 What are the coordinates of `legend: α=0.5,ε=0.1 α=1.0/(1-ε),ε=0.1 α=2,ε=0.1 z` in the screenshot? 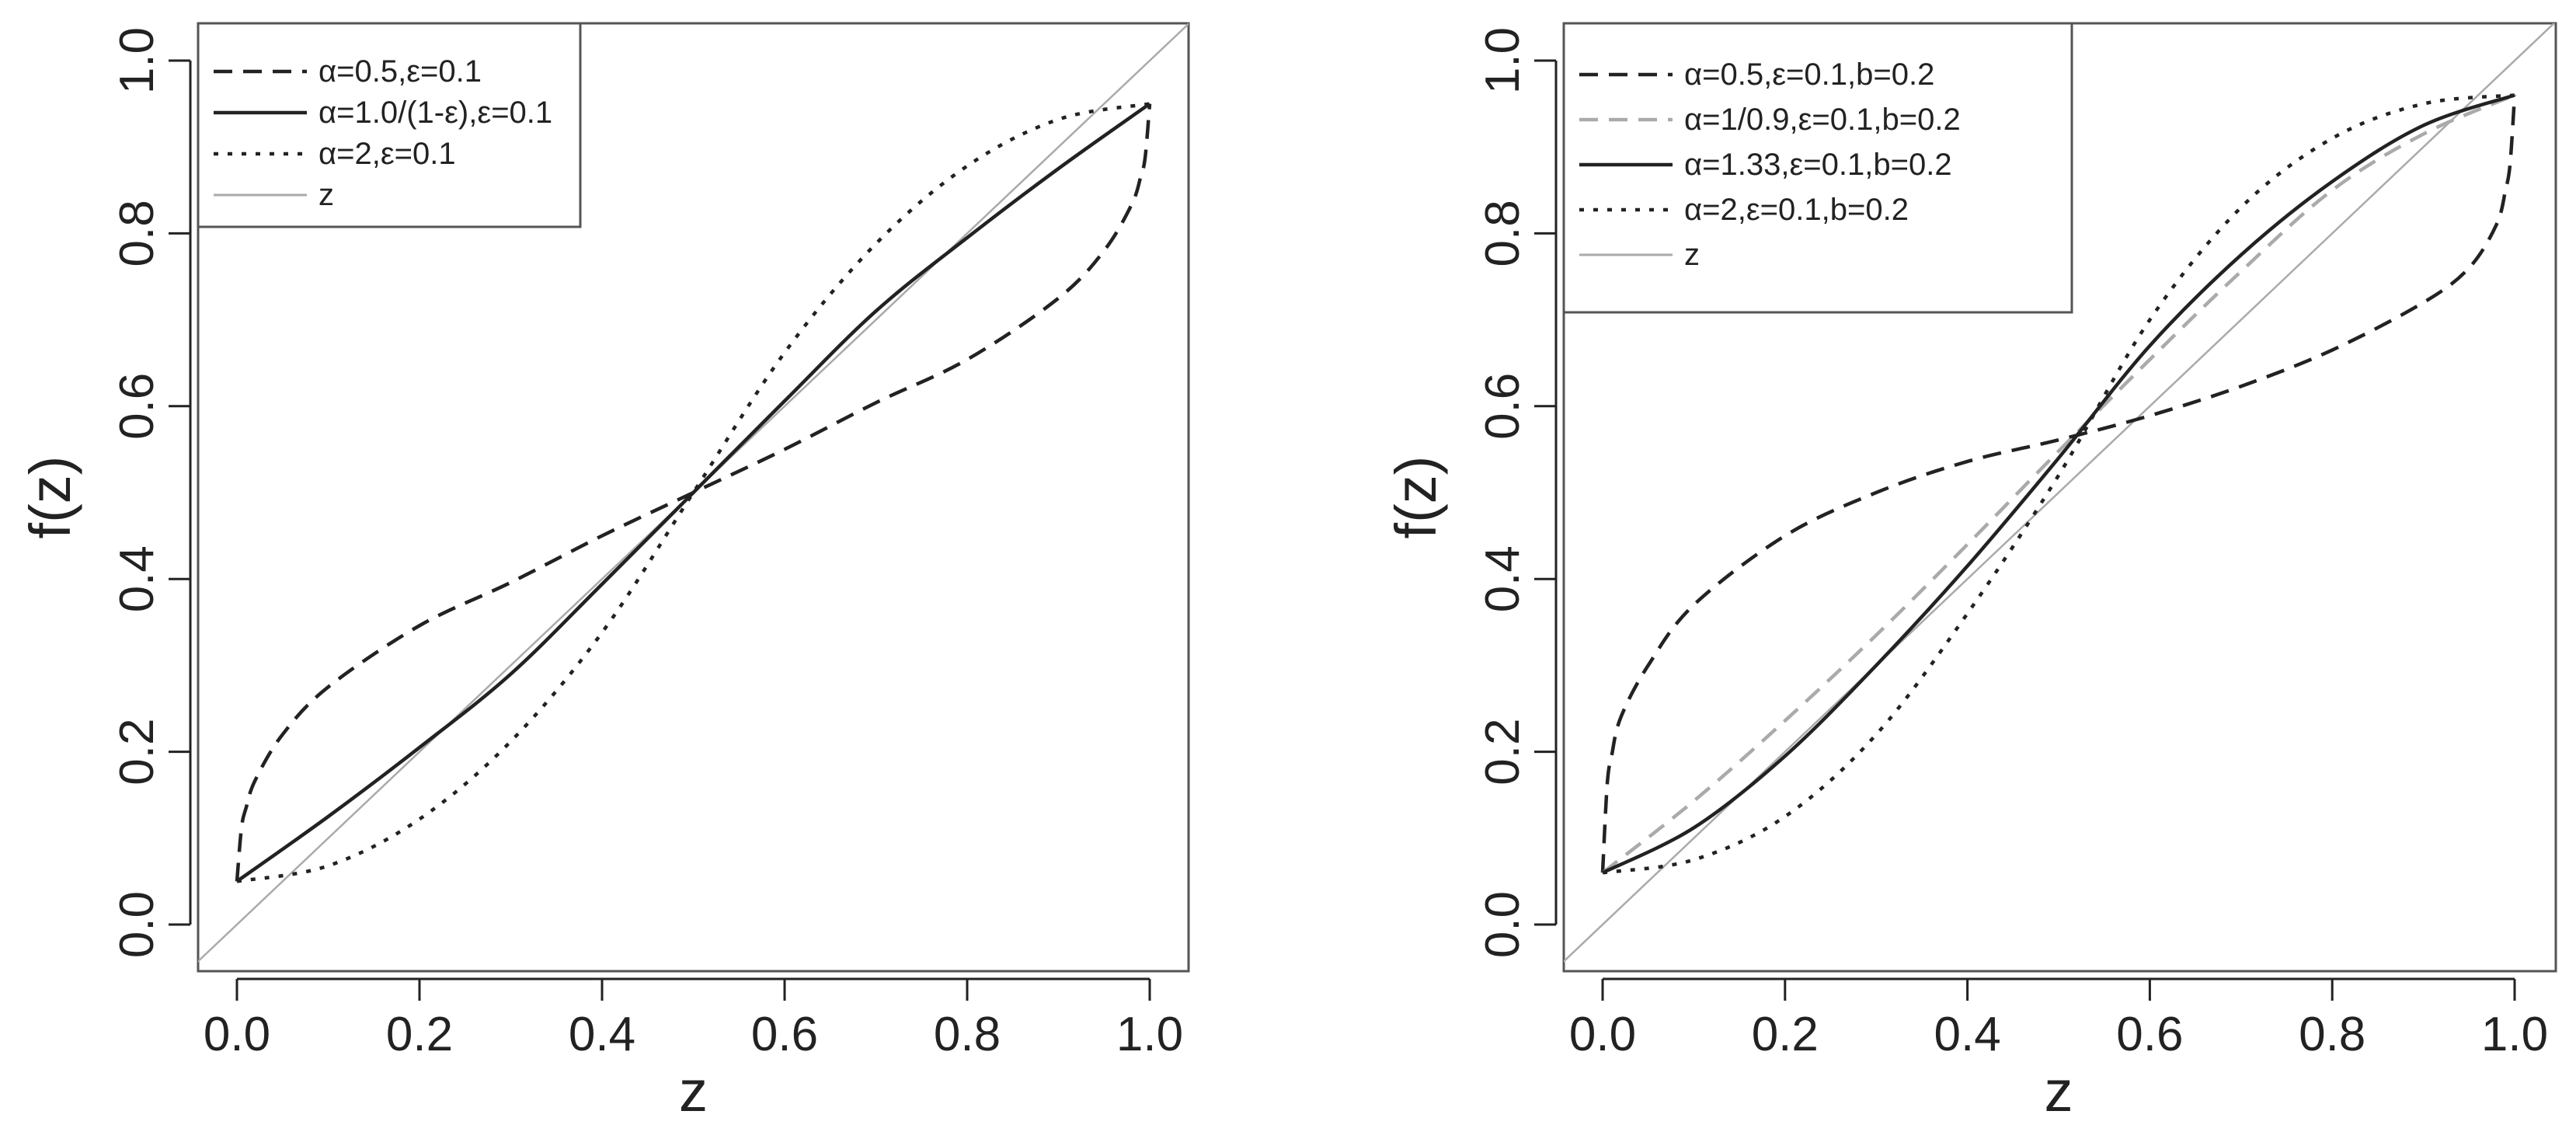 It's located at (389, 125).